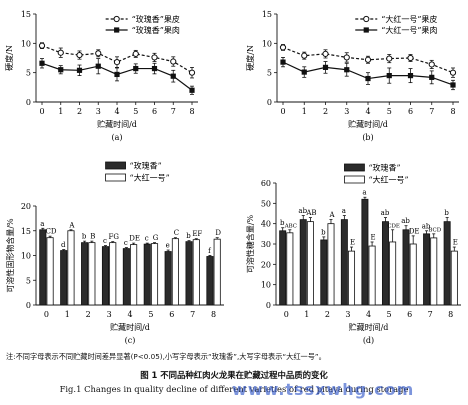 Image resolution: width=468 pixels, height=405 pixels. Describe the element at coordinates (327, 314) in the screenshot. I see `x-tick-label-d: 2` at that location.